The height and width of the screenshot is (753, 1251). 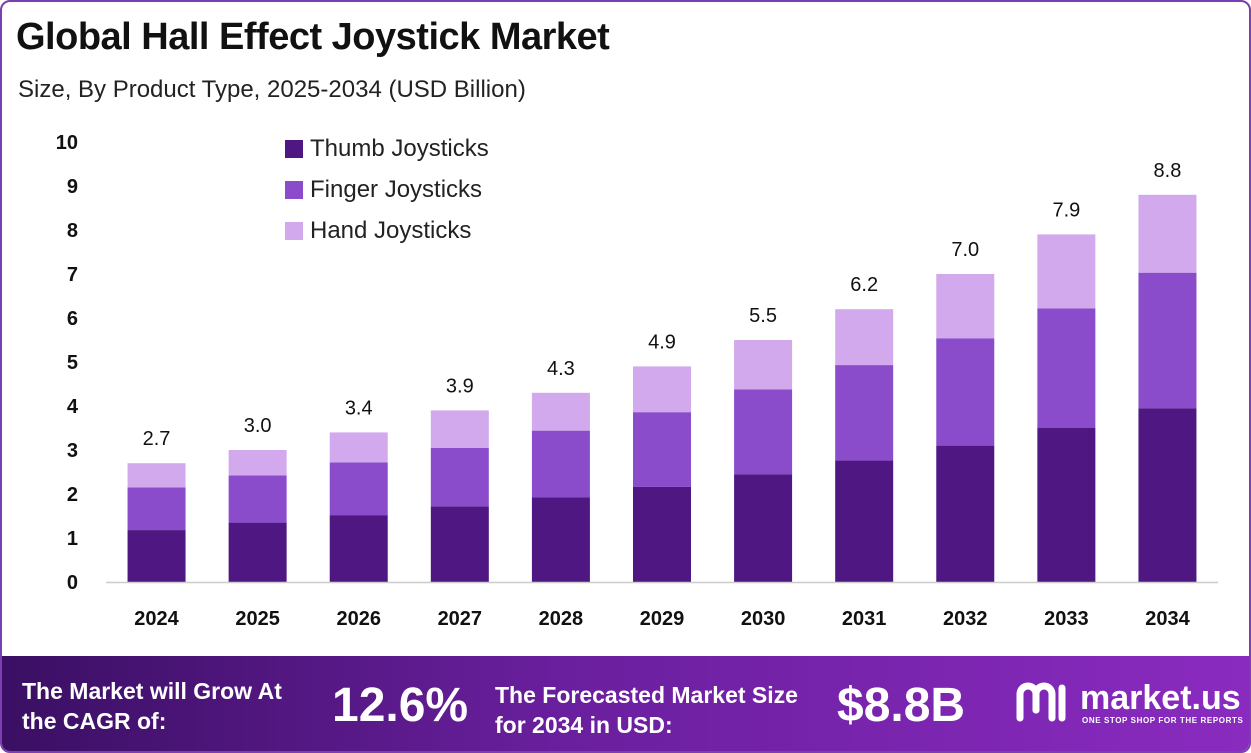 I want to click on brand-tagline: ONE STOP SHOP FOR THE REPORTS, so click(x=1163, y=720).